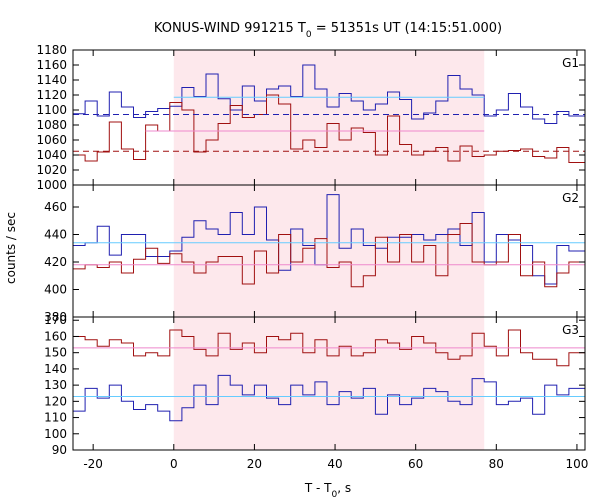 The image size is (600, 500). I want to click on y-tick-label-g1-1140: 1140, so click(51, 80).